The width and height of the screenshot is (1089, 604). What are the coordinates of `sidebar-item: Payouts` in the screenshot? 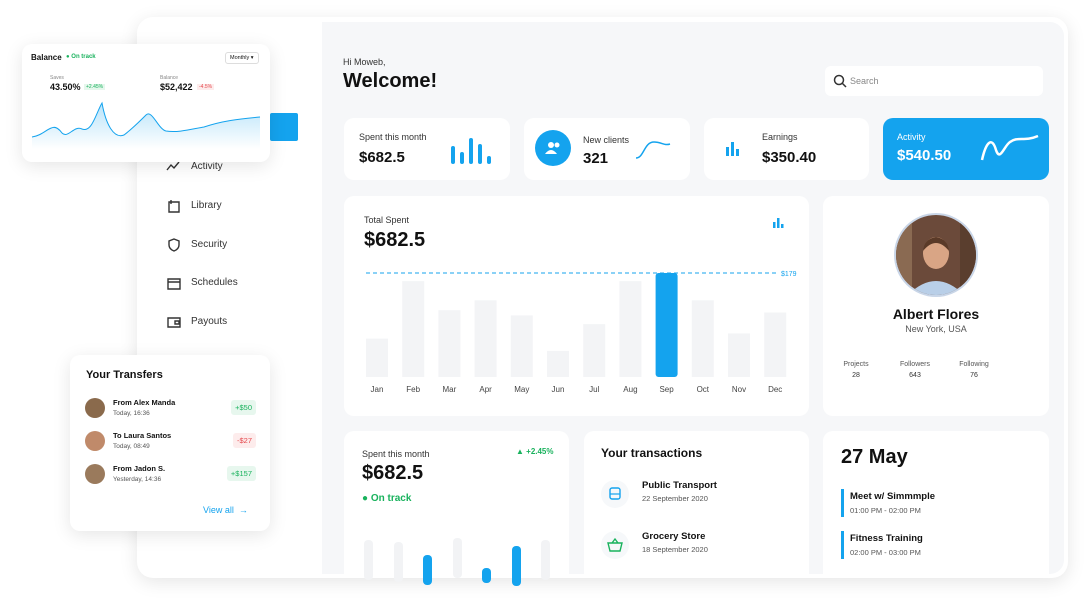 It's located at (209, 322).